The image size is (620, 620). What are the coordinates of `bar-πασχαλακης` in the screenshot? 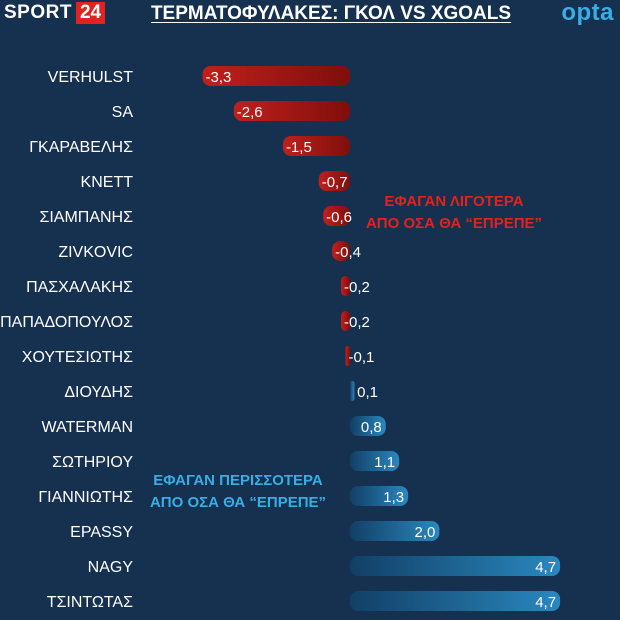 It's located at (345, 286).